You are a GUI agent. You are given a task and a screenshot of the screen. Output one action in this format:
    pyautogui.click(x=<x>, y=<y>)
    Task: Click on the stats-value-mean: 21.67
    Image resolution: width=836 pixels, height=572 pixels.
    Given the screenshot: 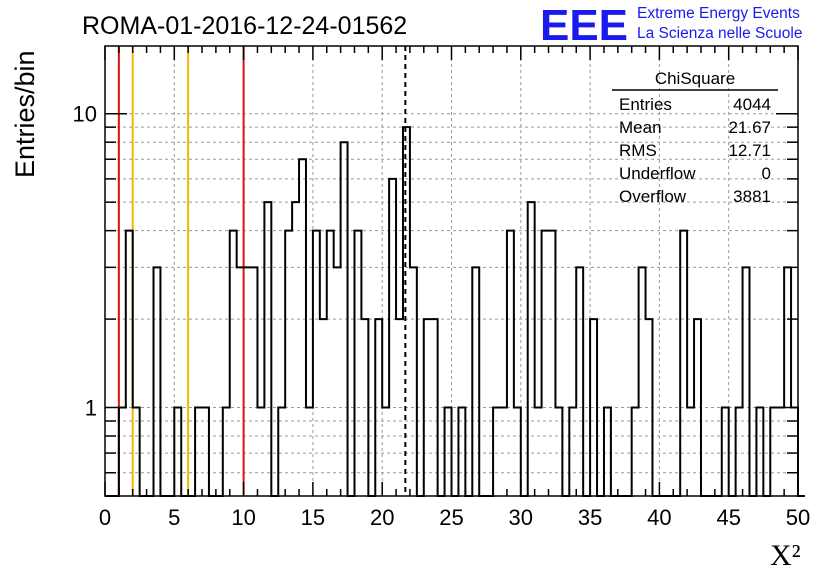 What is the action you would take?
    pyautogui.click(x=749, y=127)
    